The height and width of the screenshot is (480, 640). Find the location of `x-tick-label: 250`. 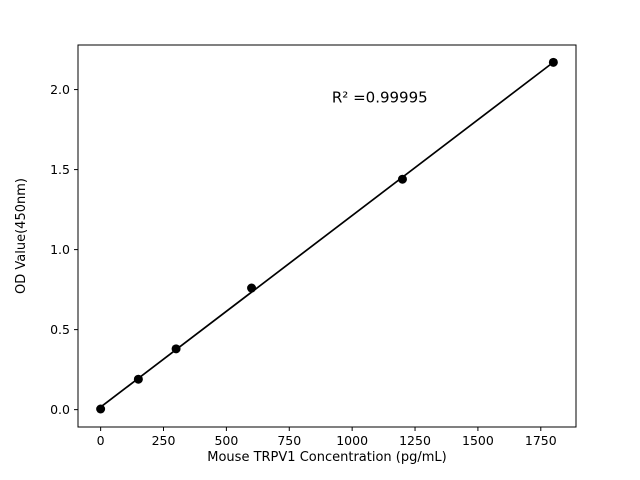

x-tick-label: 250 is located at coordinates (164, 440).